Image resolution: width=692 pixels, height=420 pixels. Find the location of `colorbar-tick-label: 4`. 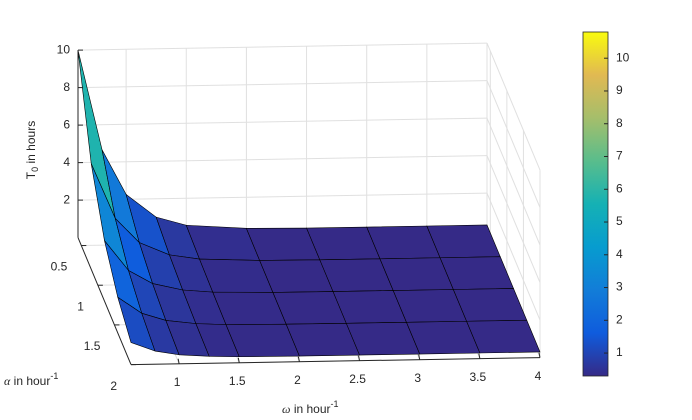

colorbar-tick-label: 4 is located at coordinates (619, 254).